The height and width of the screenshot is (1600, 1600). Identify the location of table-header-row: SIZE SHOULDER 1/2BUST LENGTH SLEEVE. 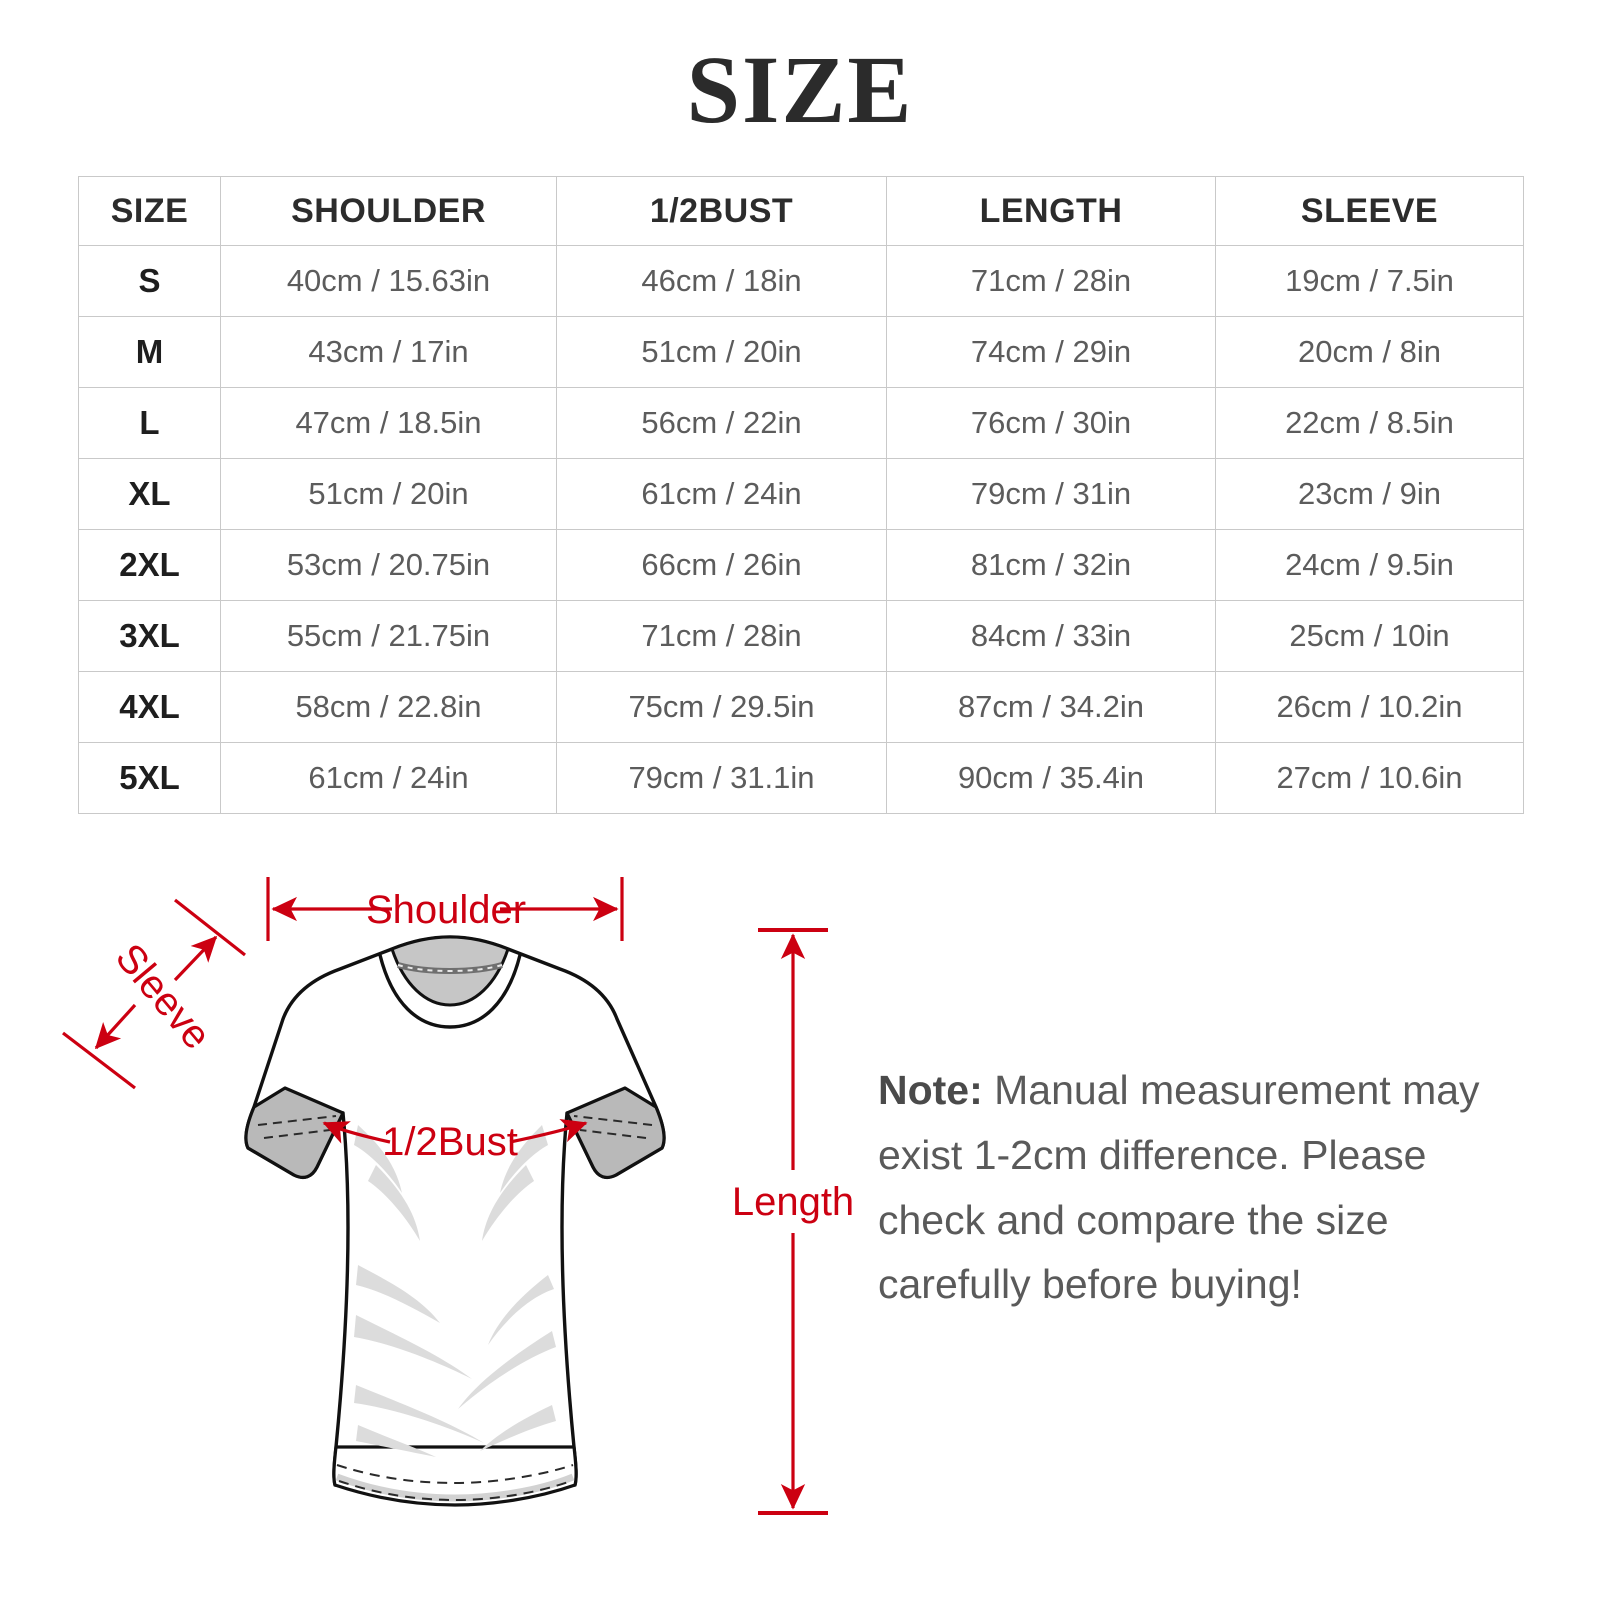
(801, 211).